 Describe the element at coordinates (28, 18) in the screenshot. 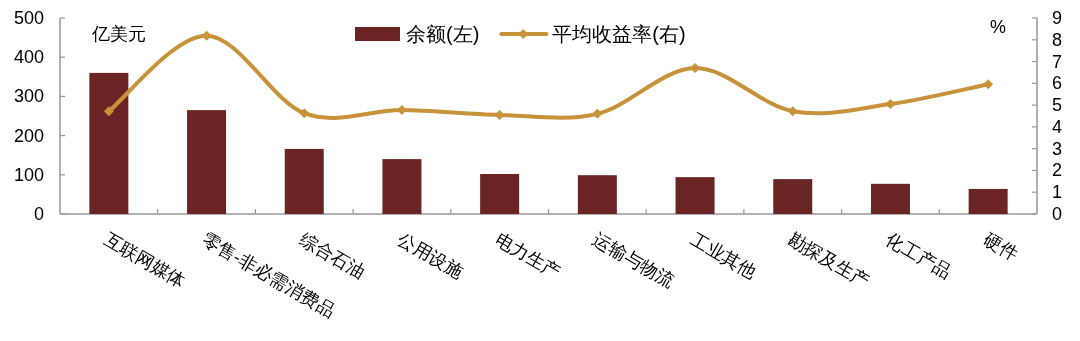

I see `y-tick-label: 500` at that location.